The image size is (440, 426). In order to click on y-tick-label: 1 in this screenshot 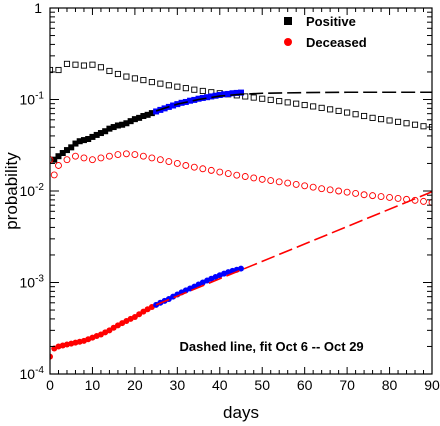, I will do `click(38, 8)`.